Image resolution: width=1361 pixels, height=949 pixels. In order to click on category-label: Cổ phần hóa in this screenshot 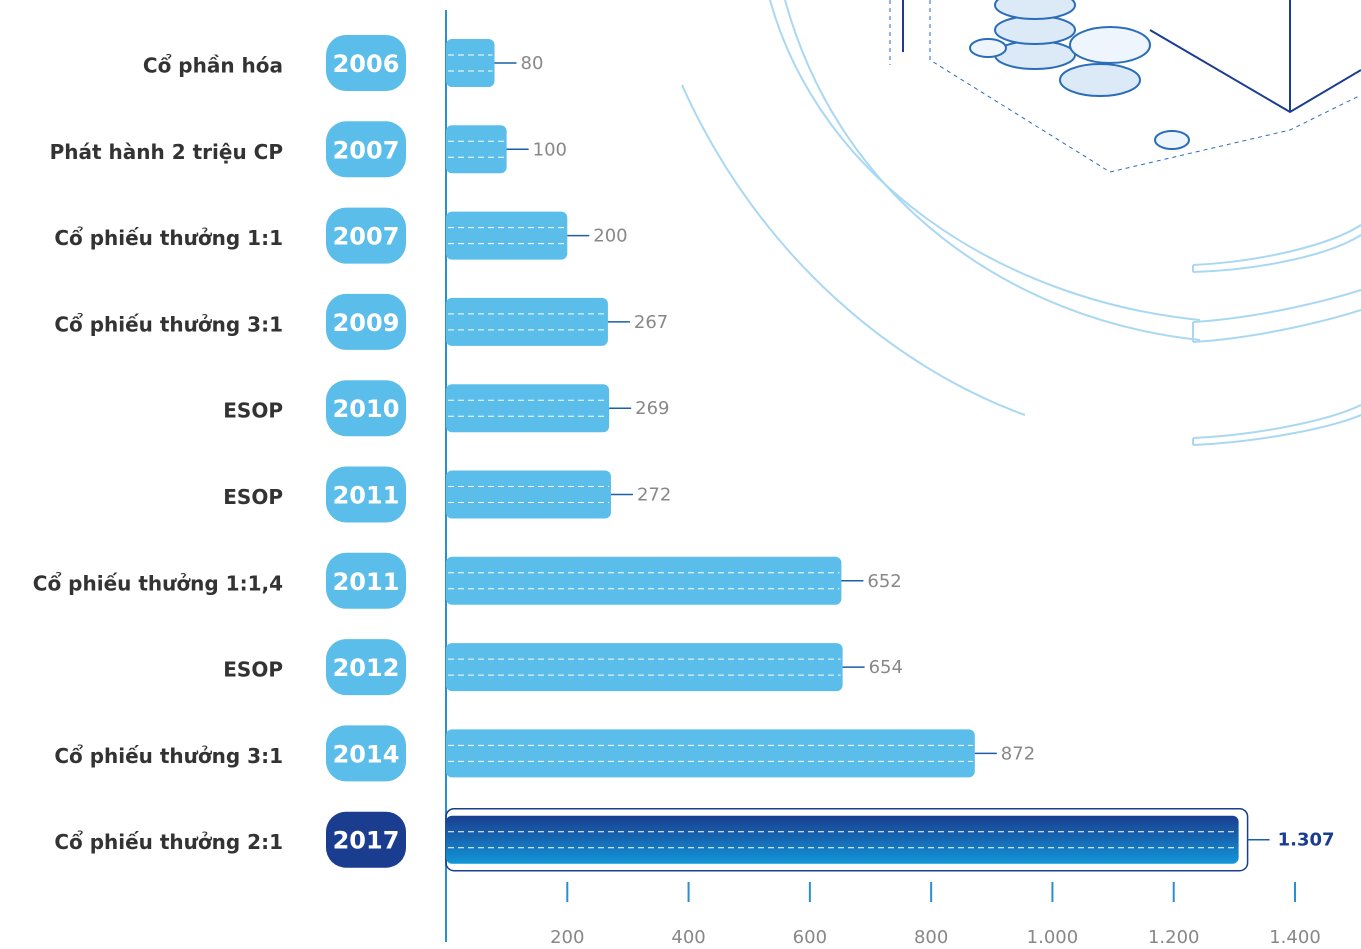, I will do `click(213, 66)`.